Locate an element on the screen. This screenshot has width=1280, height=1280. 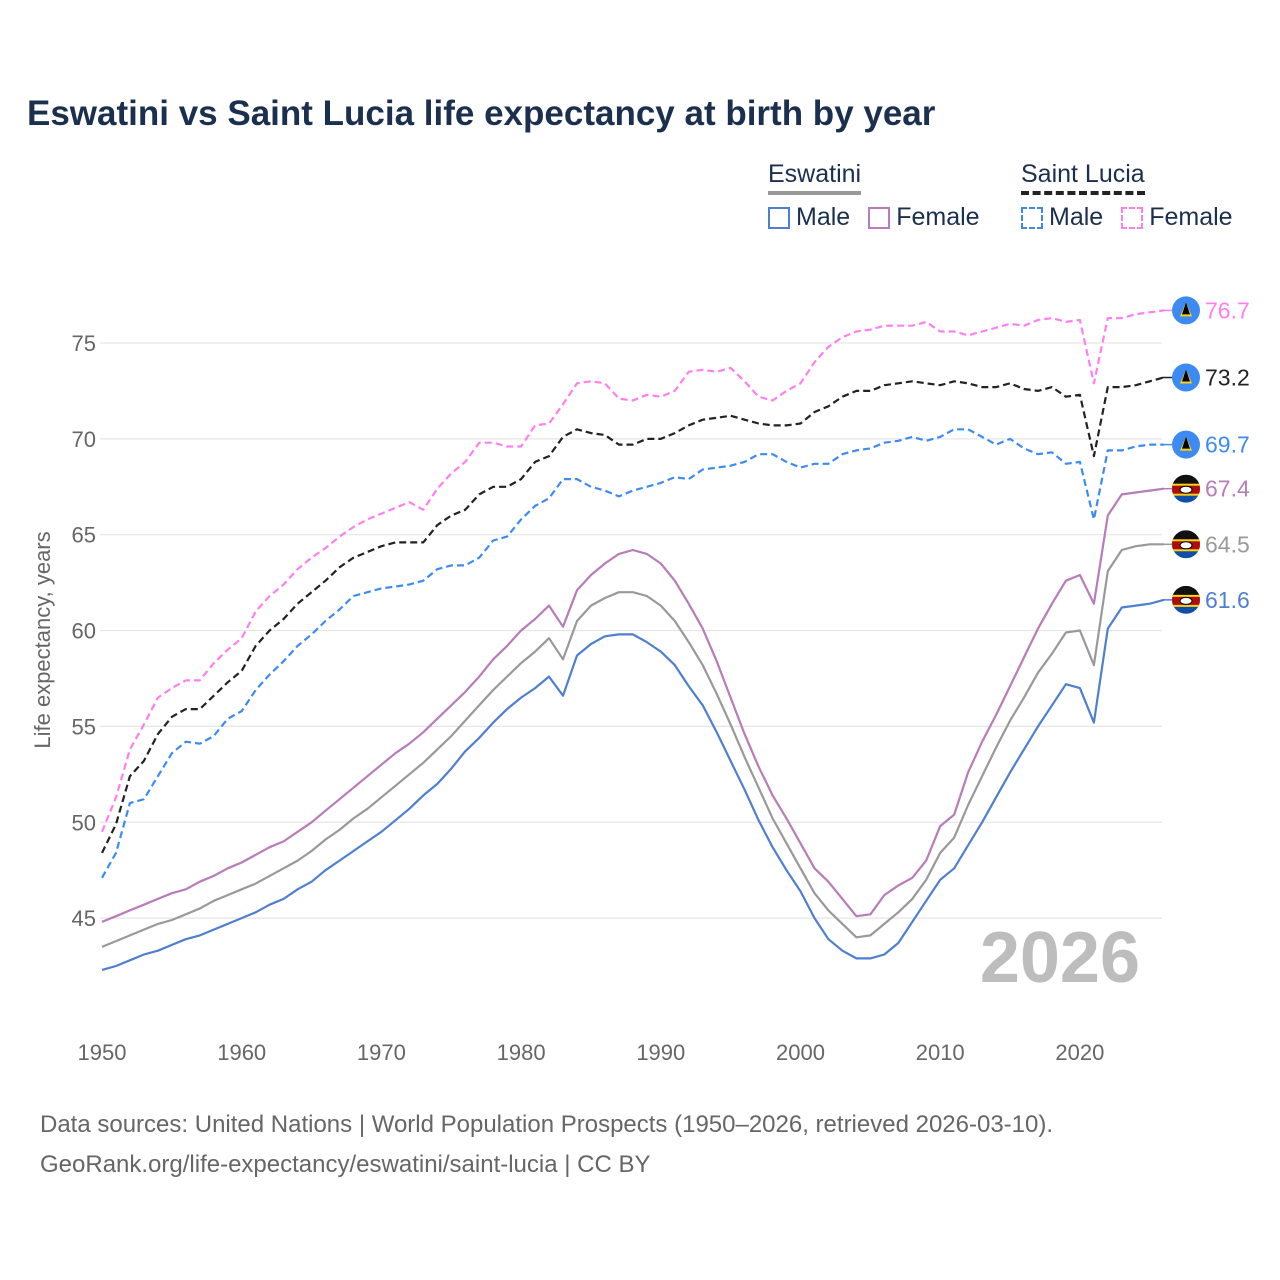
y-tick-label: 60 is located at coordinates (84, 631).